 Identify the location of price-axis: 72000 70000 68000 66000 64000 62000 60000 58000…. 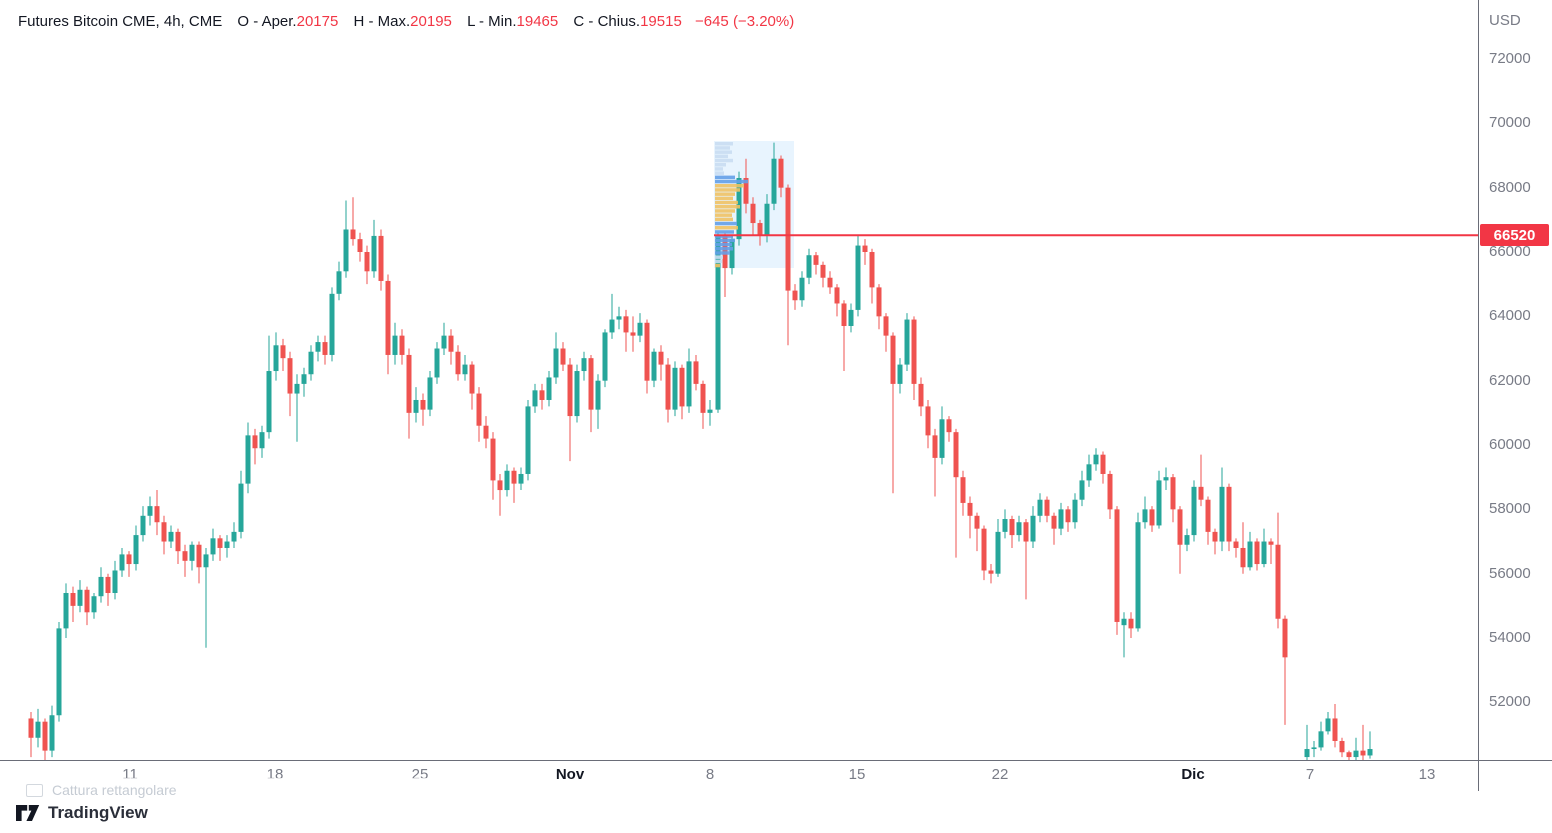
(1515, 380).